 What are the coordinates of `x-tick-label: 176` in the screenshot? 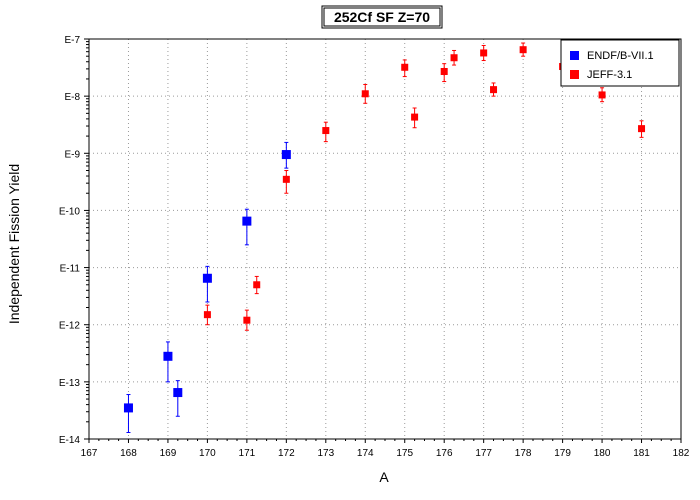 It's located at (444, 453).